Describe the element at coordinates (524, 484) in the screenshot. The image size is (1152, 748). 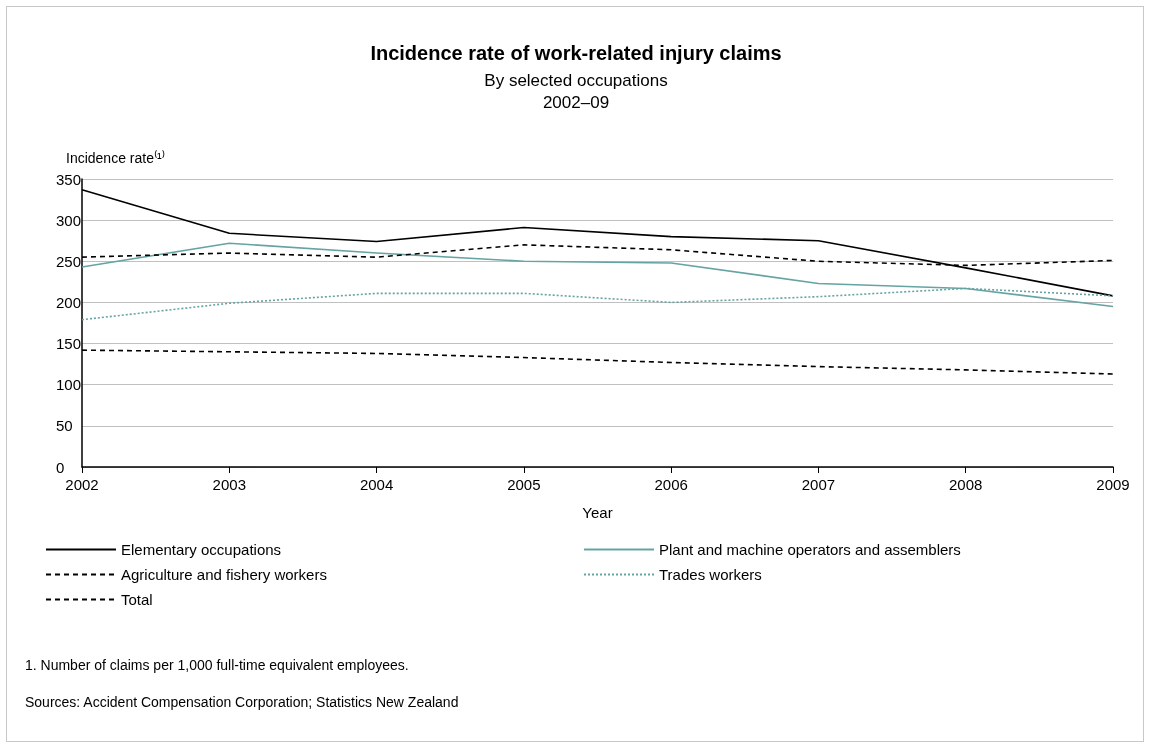
I see `x-tick-label: 2005` at that location.